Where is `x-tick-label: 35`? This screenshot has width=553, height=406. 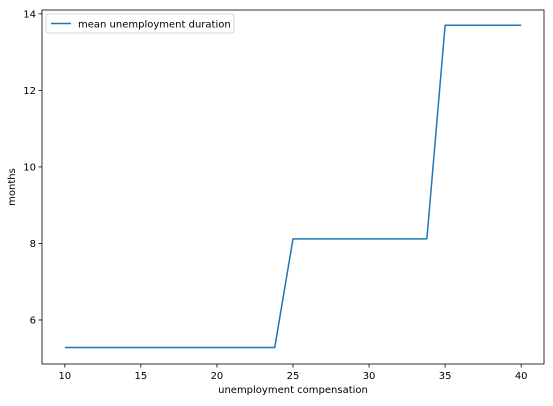
x-tick-label: 35 is located at coordinates (445, 376).